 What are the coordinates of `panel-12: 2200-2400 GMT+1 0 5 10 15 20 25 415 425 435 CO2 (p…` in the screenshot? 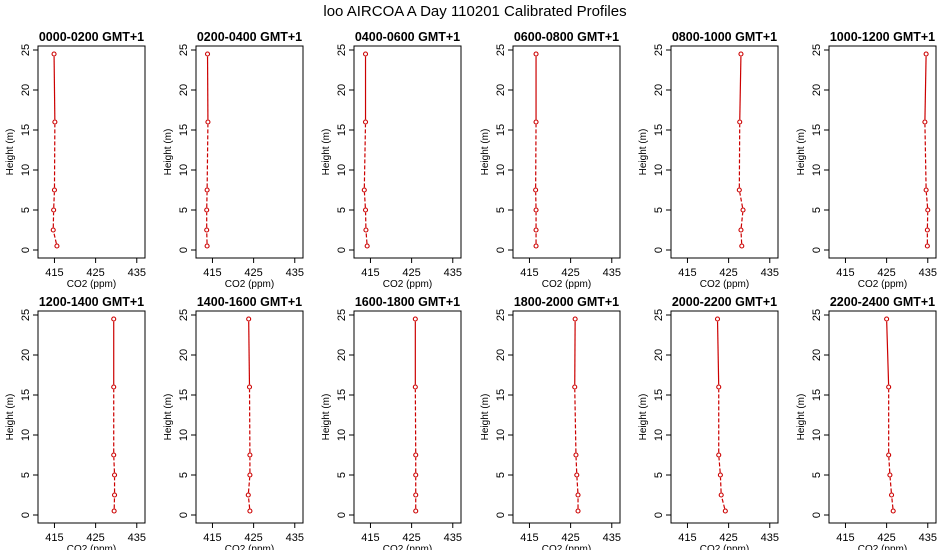 It's located at (866, 422).